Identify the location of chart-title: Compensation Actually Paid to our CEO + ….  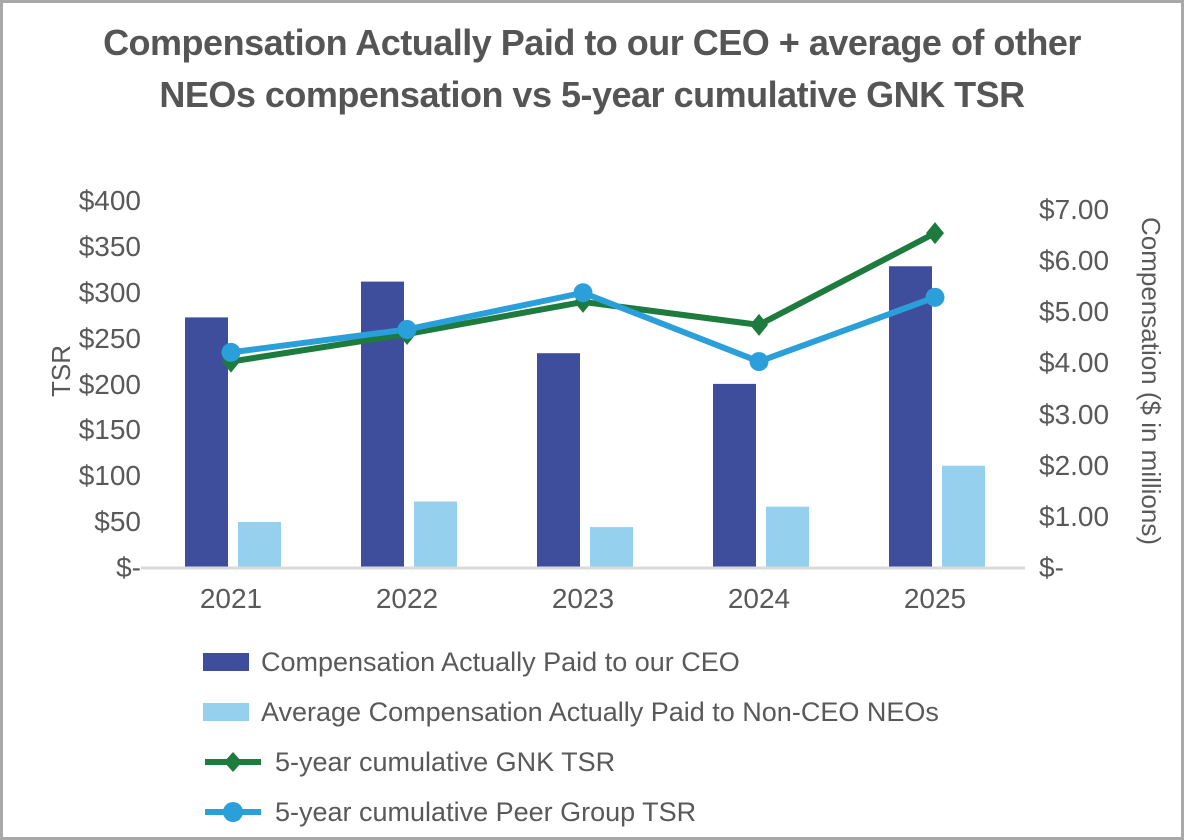
(592, 69).